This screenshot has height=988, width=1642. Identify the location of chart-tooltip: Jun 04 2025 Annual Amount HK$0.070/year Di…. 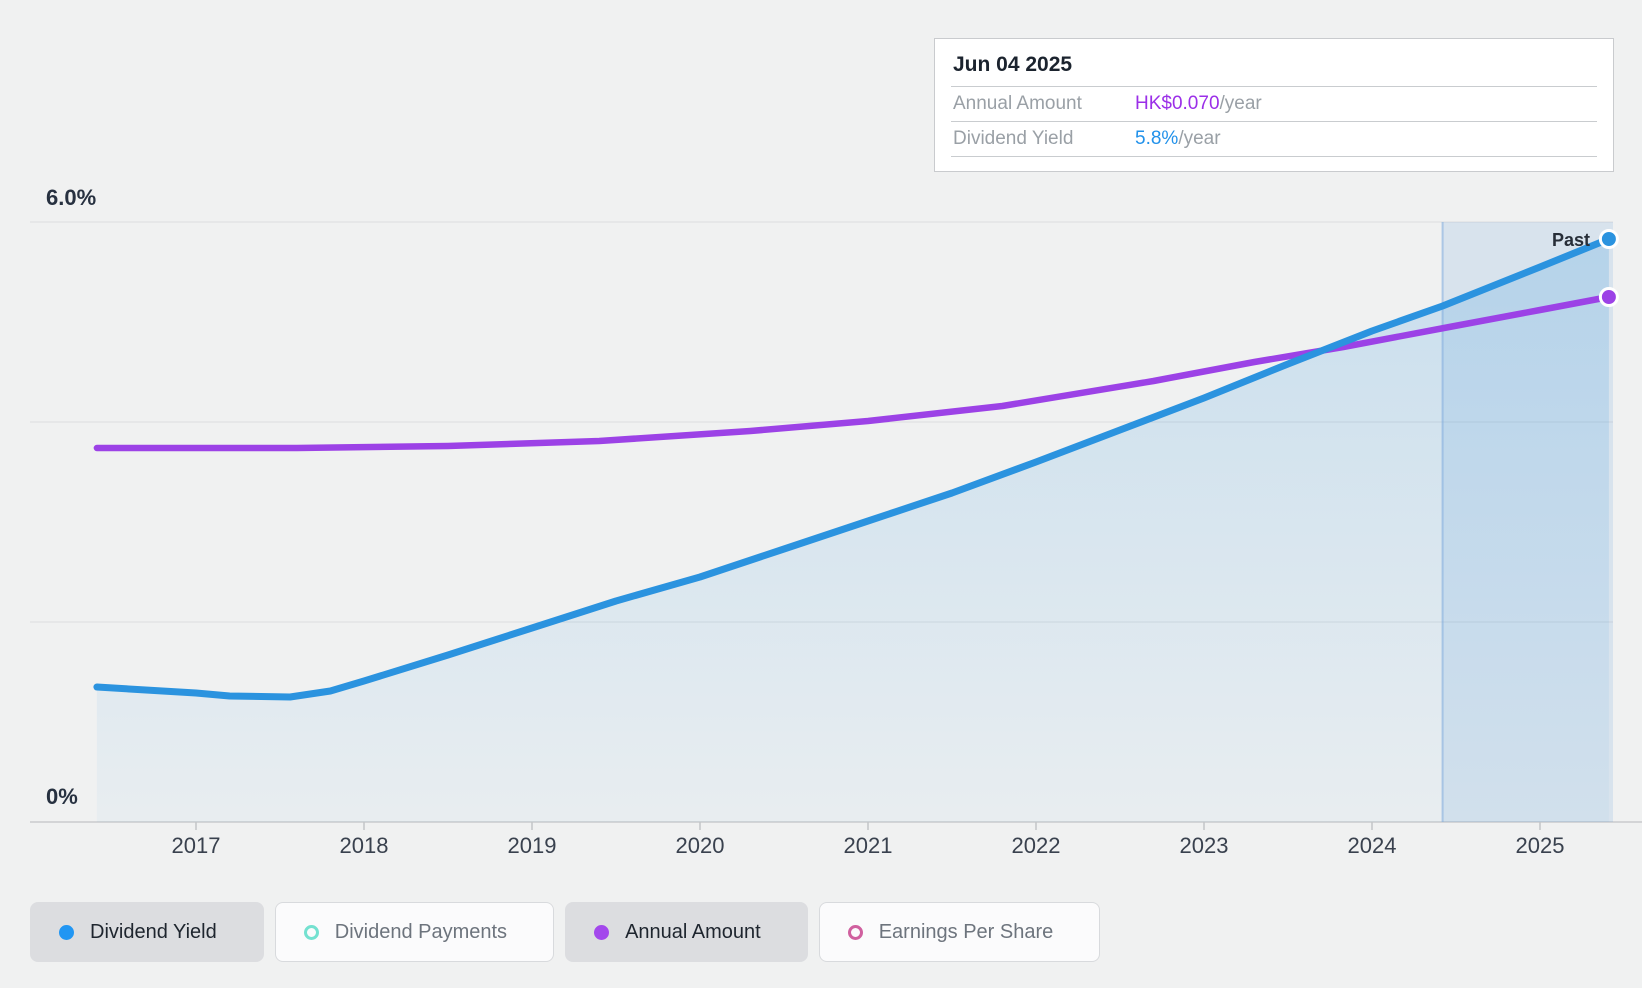
(1274, 105).